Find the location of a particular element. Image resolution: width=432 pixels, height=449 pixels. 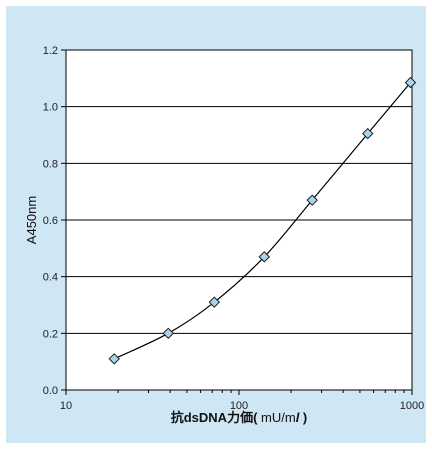

y-tick-label: 1.2 is located at coordinates (50, 51).